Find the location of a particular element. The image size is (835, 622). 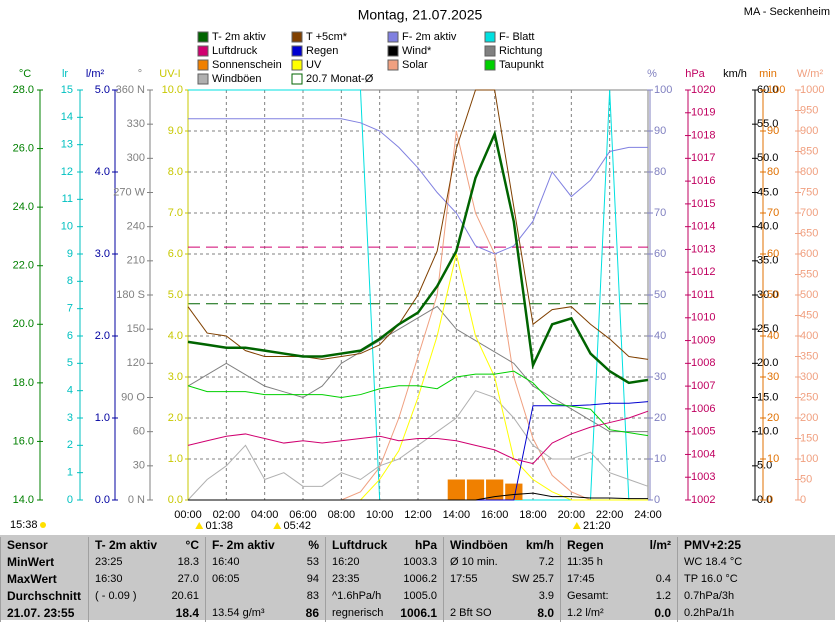

y-tick-label: 12 is located at coordinates (67, 172).